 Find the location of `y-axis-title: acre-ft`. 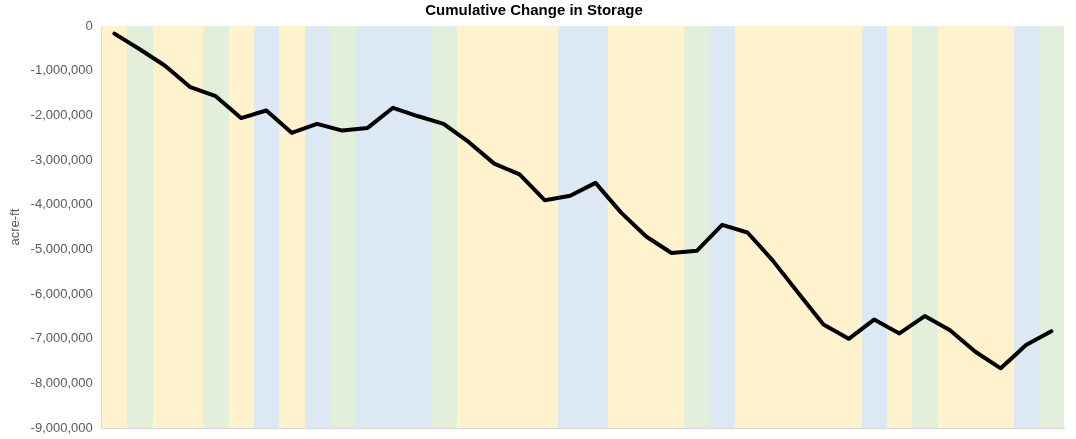

y-axis-title: acre-ft is located at coordinates (15, 227).